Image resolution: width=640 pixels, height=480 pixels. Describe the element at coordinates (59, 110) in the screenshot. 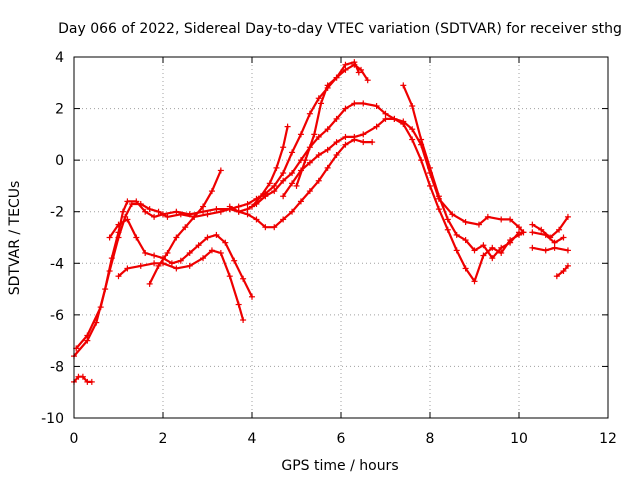

I see `y-tick-label: 2` at that location.